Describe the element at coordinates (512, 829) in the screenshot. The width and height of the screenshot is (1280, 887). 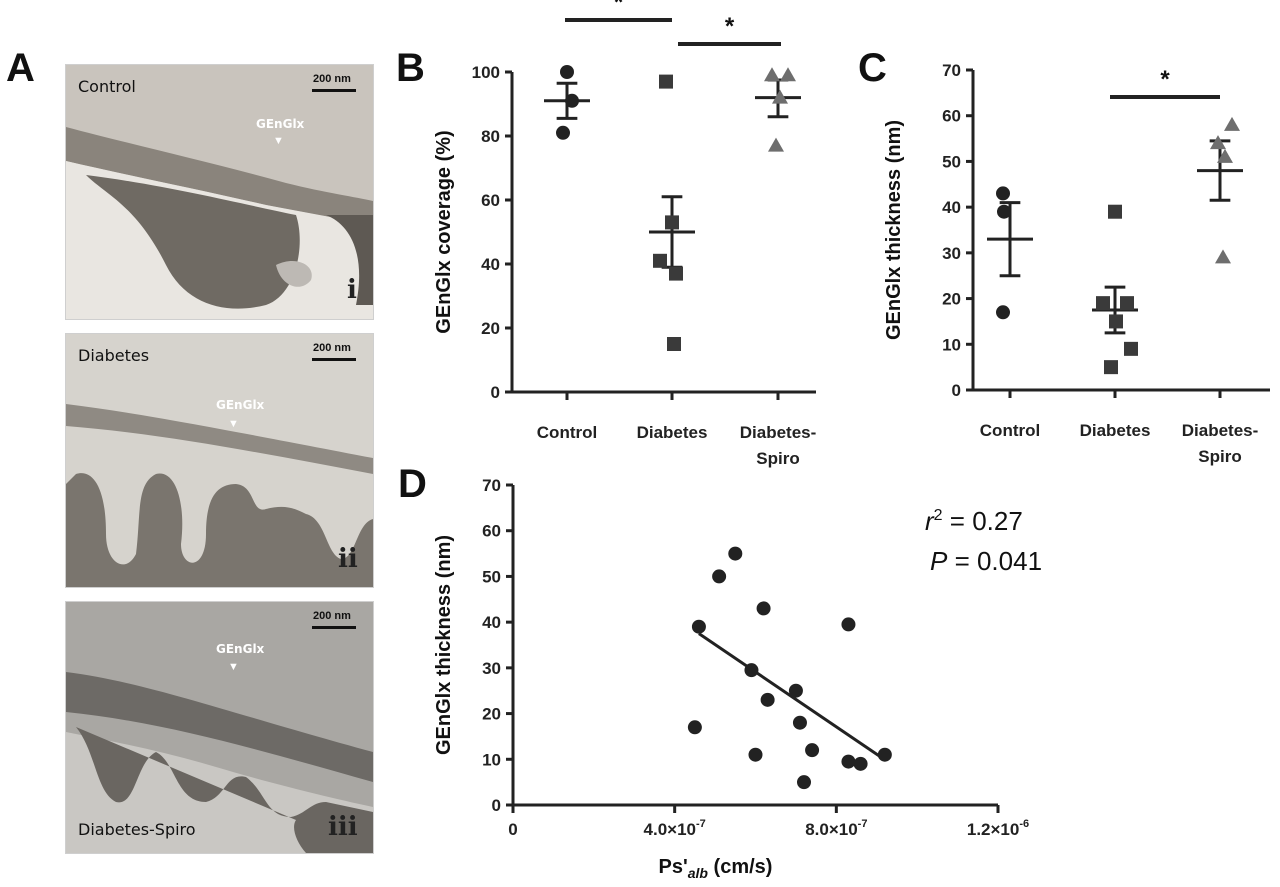
I see `x-tick-label: 0` at that location.